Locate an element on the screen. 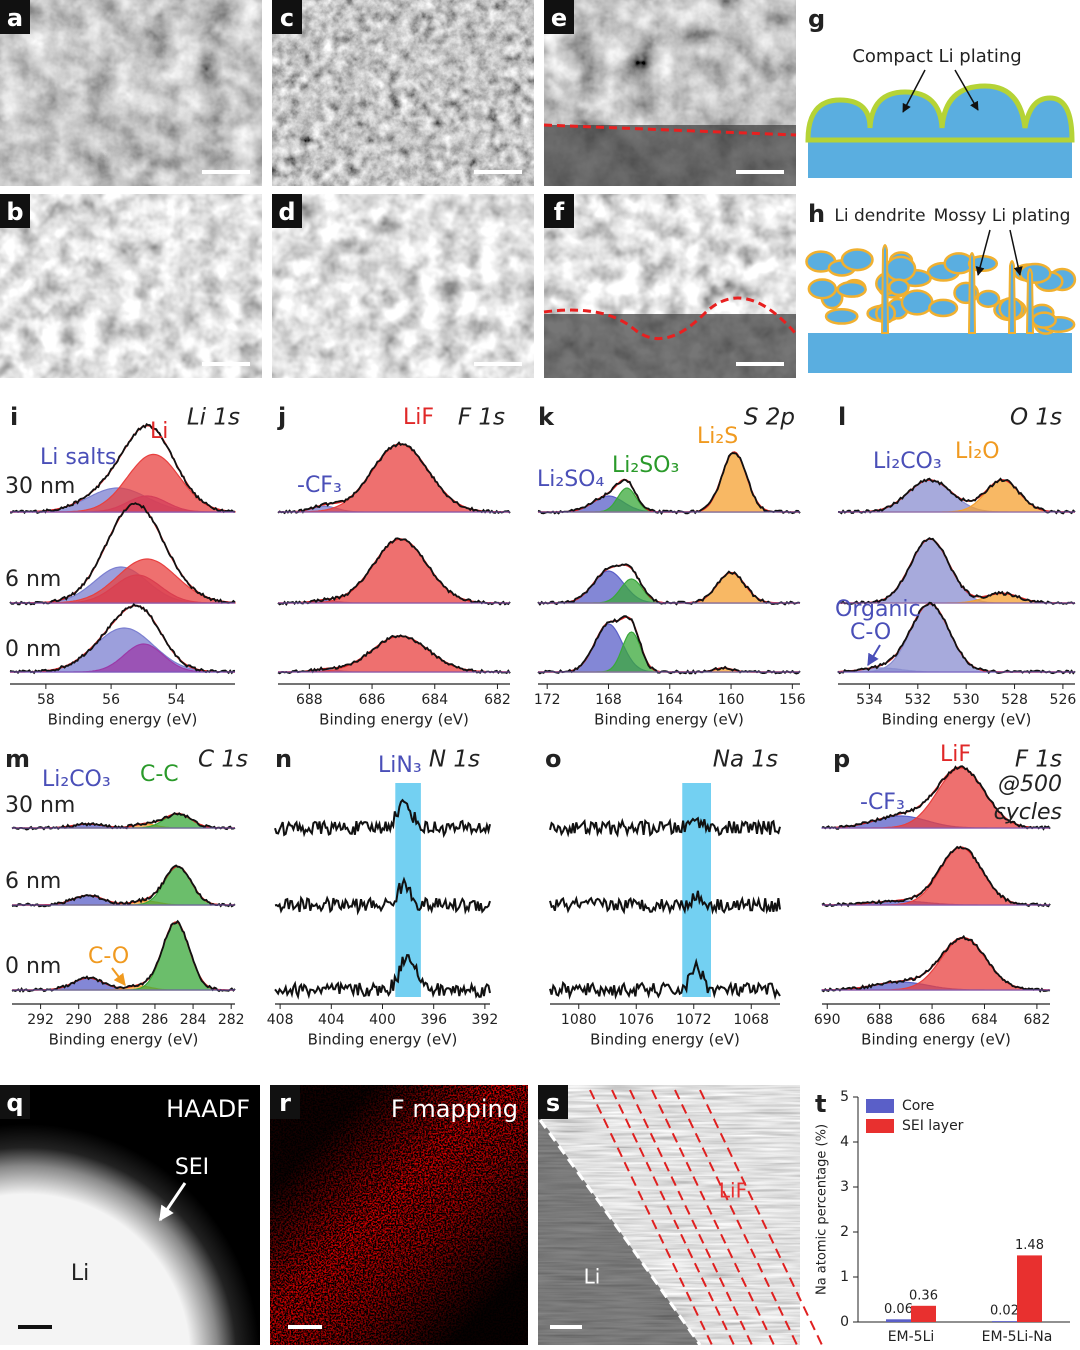  spectrum-title: O 1s is located at coordinates (1036, 418).